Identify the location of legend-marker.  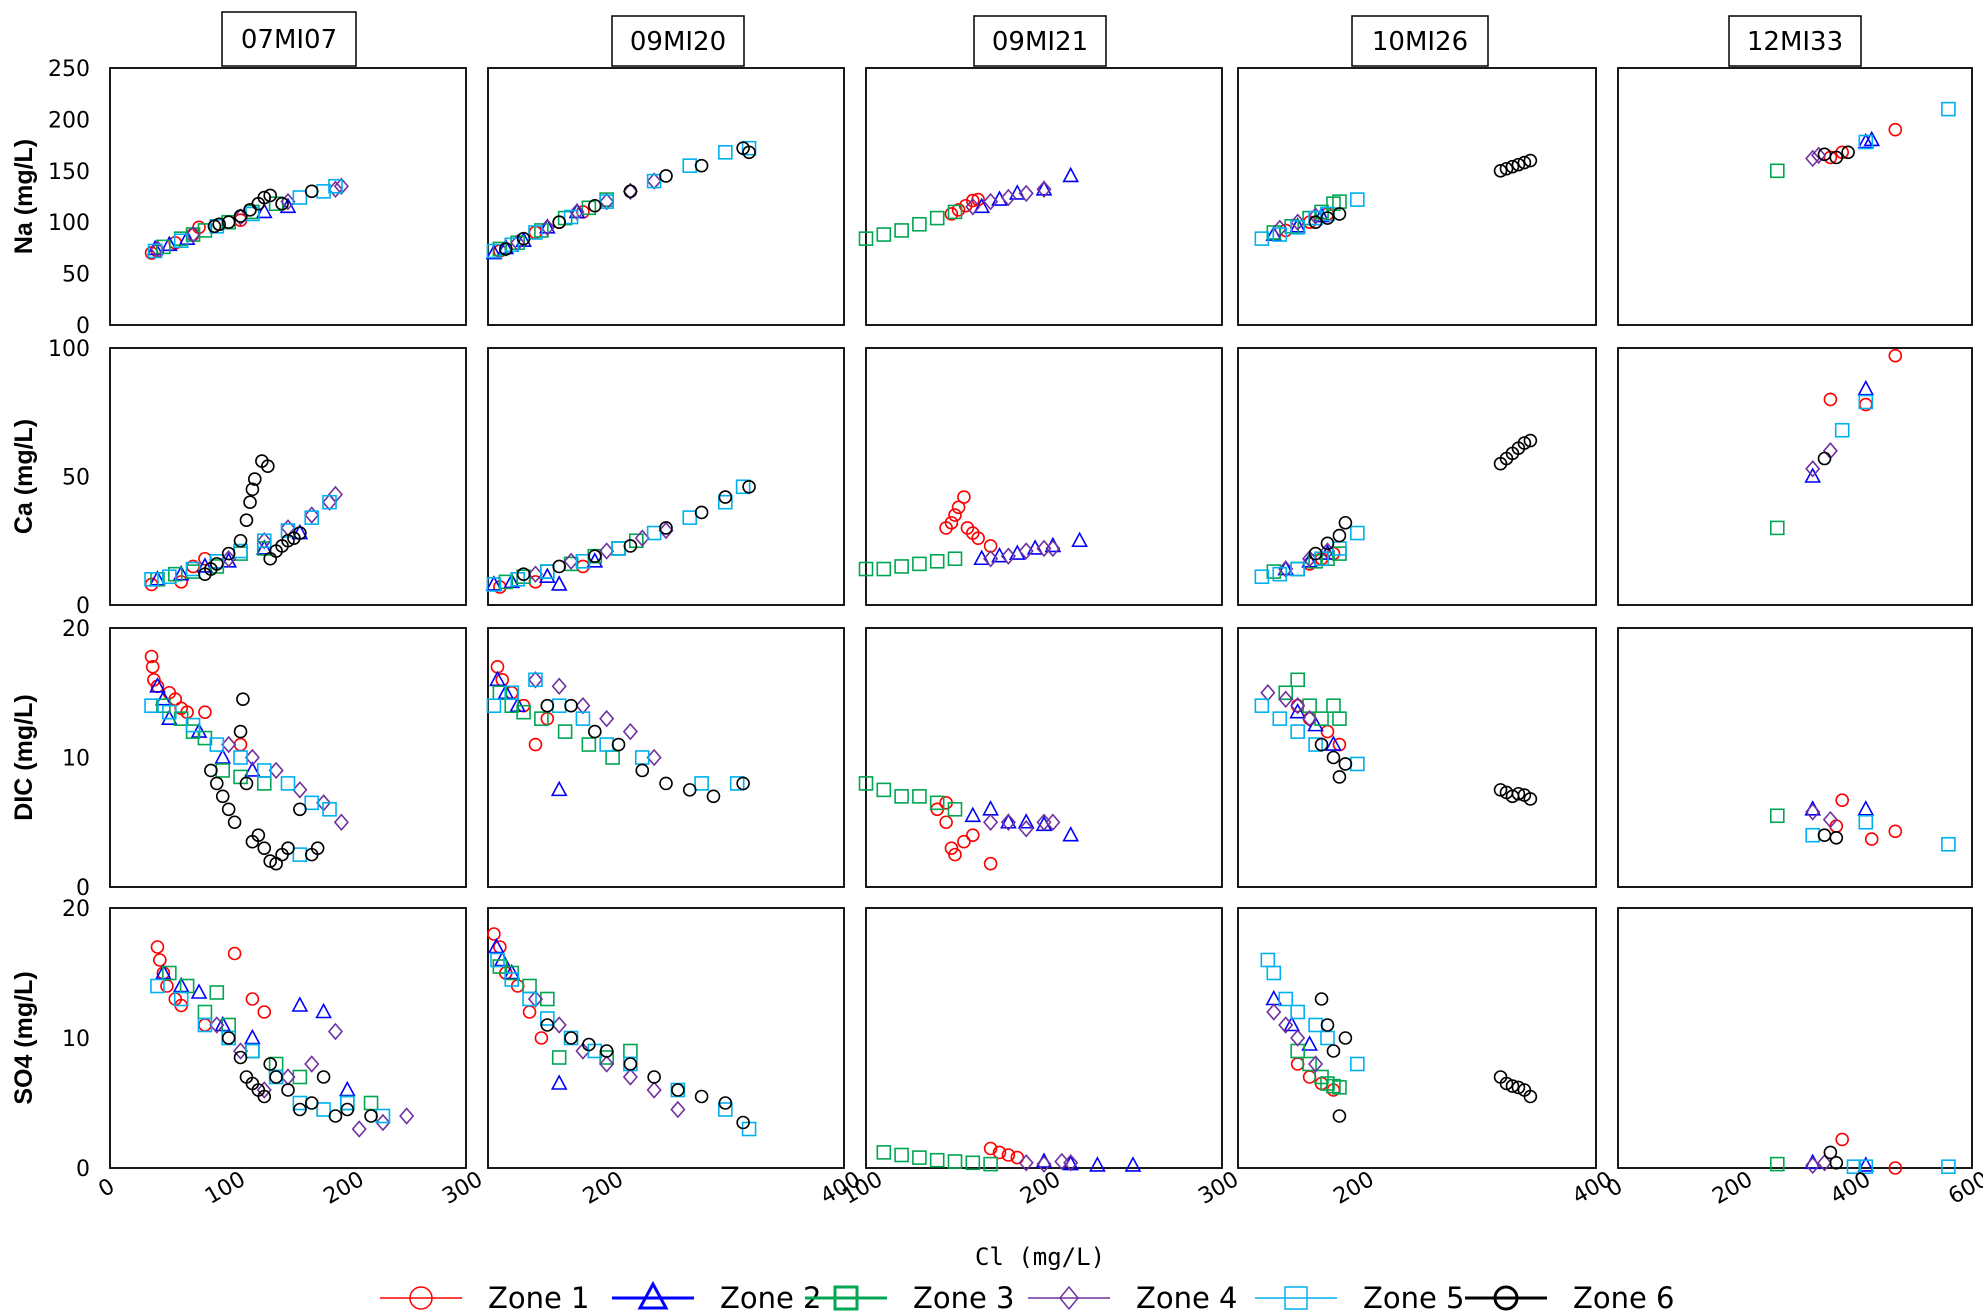
(653, 1295).